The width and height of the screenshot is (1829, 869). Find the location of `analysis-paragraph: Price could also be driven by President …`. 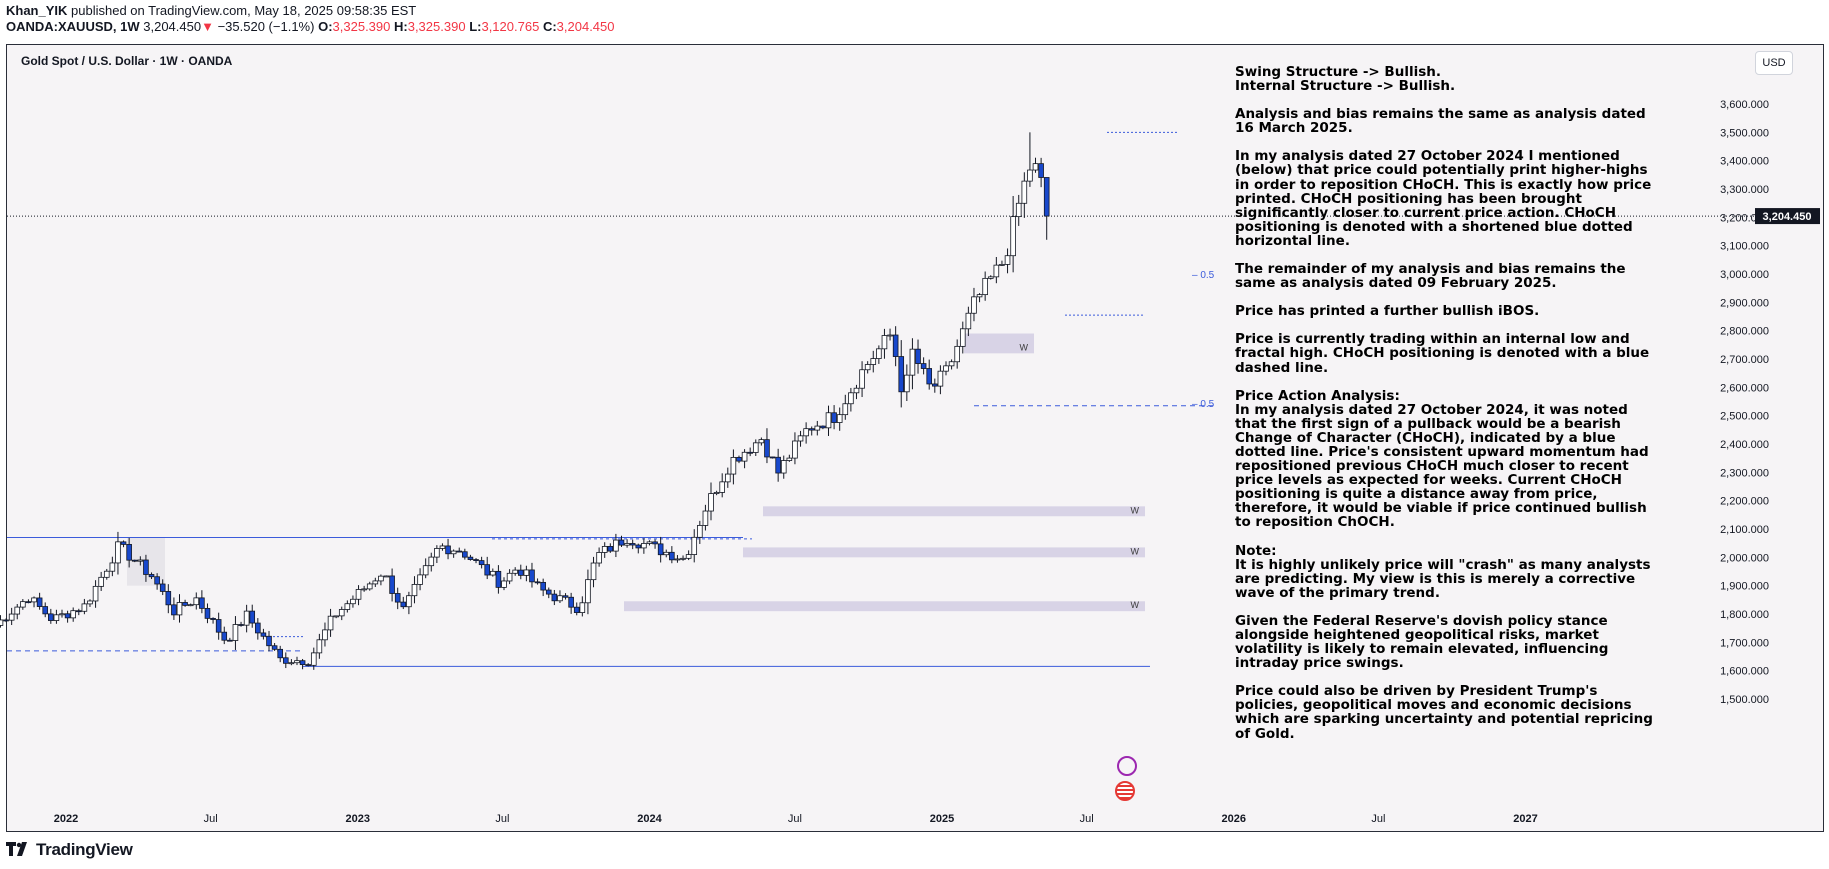

analysis-paragraph: Price could also be driven by President … is located at coordinates (1444, 712).